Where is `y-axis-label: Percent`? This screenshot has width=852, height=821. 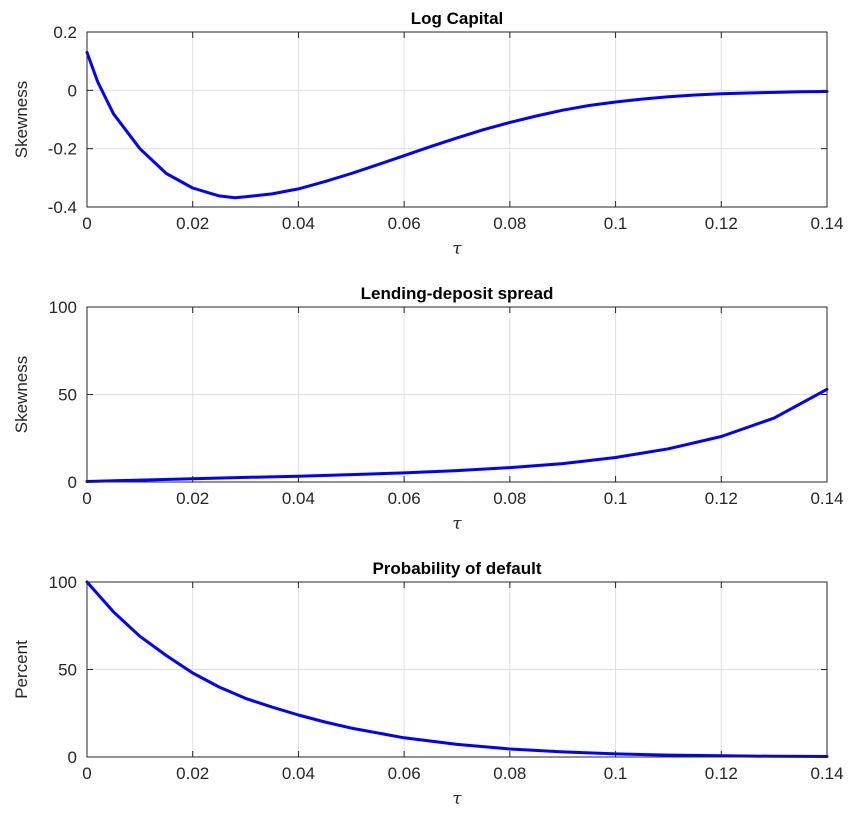
y-axis-label: Percent is located at coordinates (21, 669).